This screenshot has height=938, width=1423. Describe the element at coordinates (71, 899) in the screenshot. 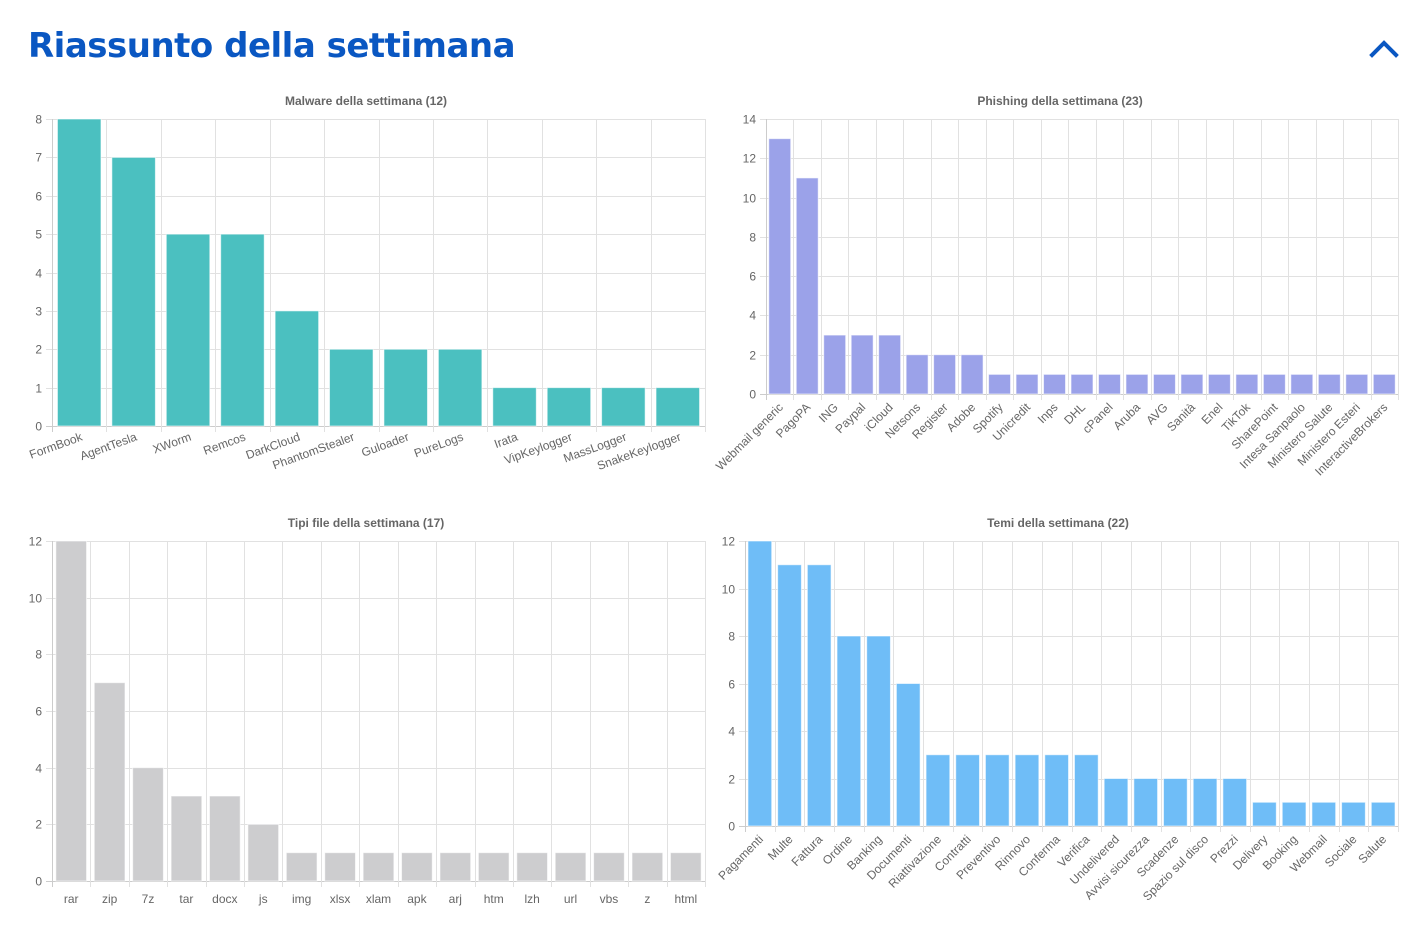

I see `x-tick-label: rar` at that location.